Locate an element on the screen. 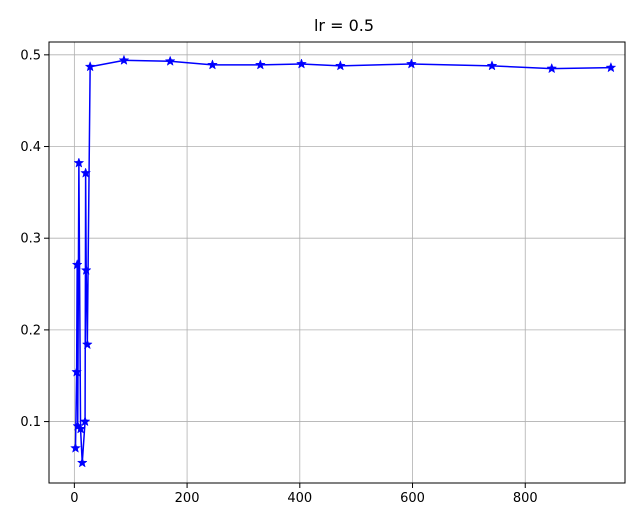 This screenshot has height=506, width=627. y-tick-label: 0.5 is located at coordinates (30, 55).